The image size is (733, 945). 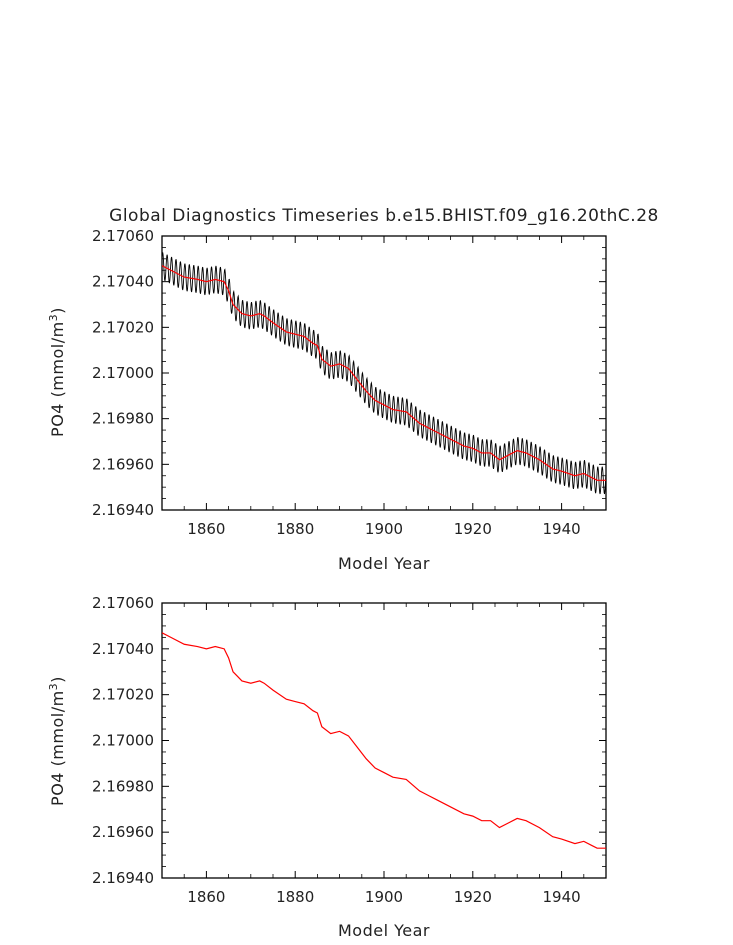 I want to click on y-axis-label-bottom: PO4 (mmol/m3), so click(x=57, y=741).